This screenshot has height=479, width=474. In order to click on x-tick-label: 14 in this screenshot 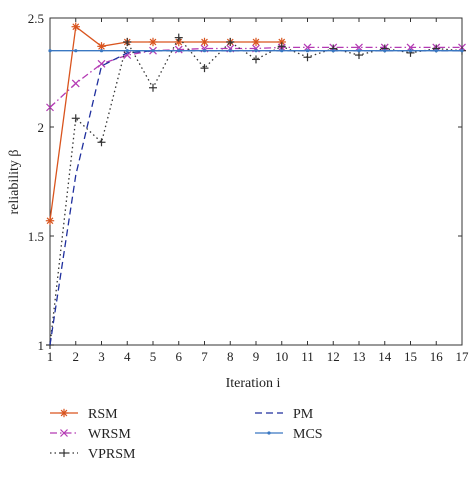, I will do `click(385, 356)`.